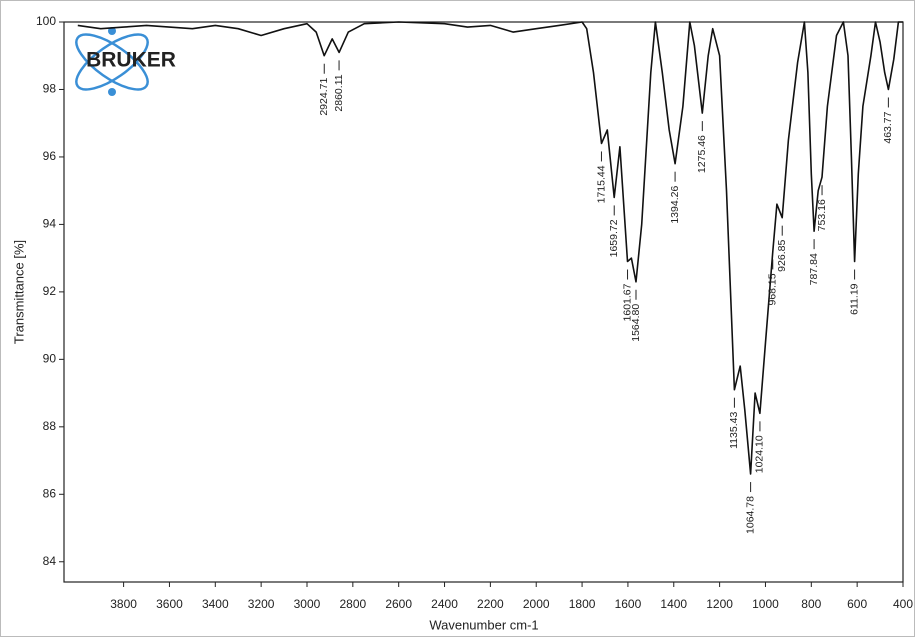  What do you see at coordinates (628, 604) in the screenshot?
I see `x-tick-label: 1600` at bounding box center [628, 604].